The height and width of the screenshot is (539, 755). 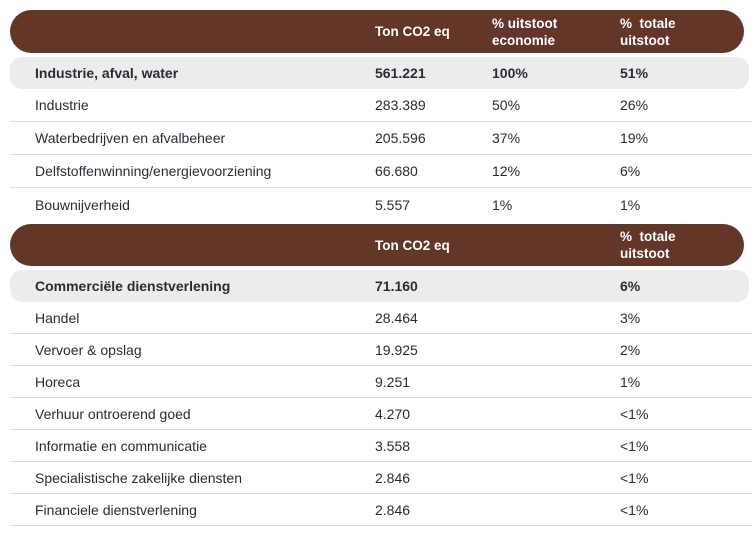 What do you see at coordinates (393, 381) in the screenshot?
I see `value-ton-co2: 9.251` at bounding box center [393, 381].